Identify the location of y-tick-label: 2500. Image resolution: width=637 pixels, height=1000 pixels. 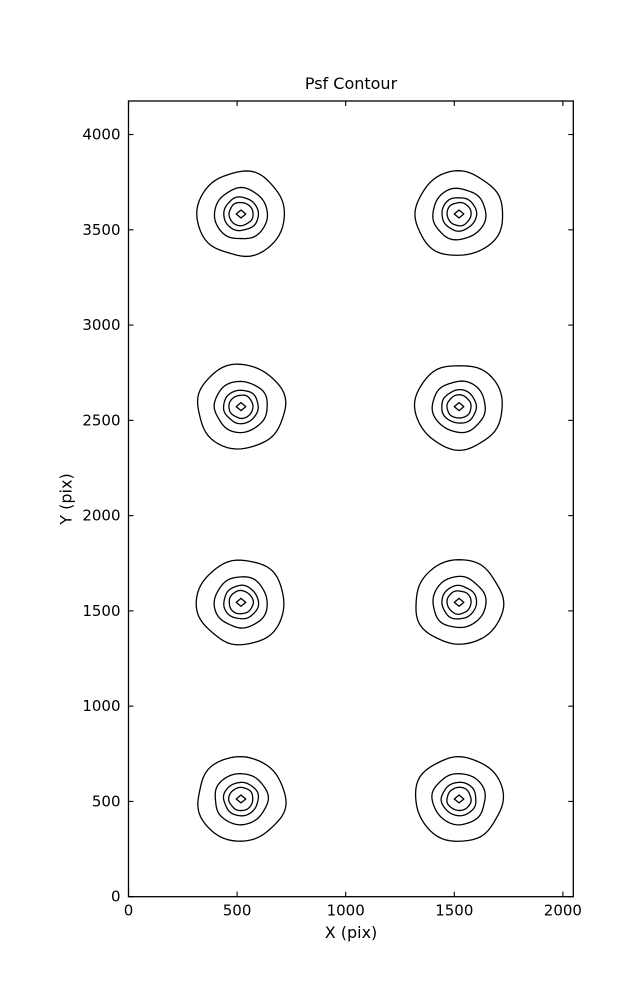
(101, 420).